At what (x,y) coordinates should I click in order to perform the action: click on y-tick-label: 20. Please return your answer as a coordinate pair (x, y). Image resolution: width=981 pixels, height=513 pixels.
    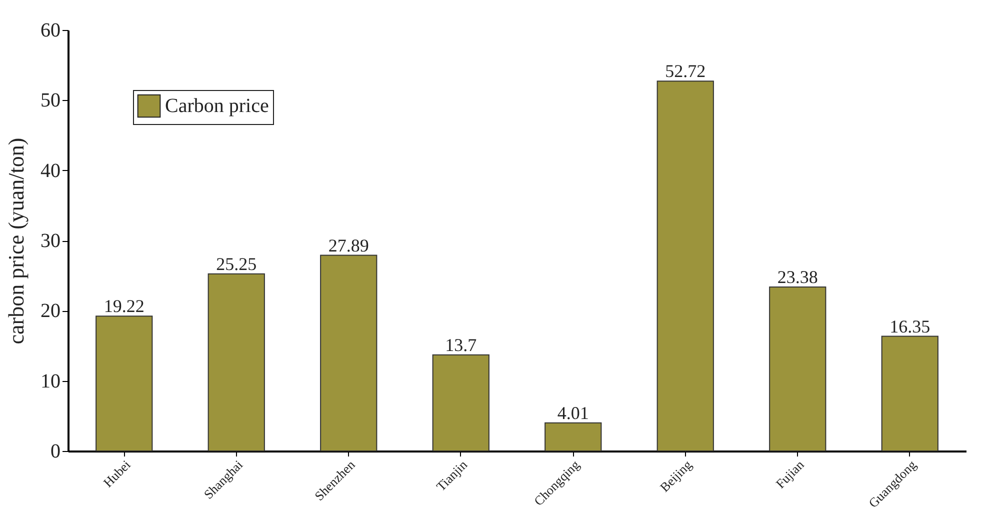
    Looking at the image, I should click on (50, 311).